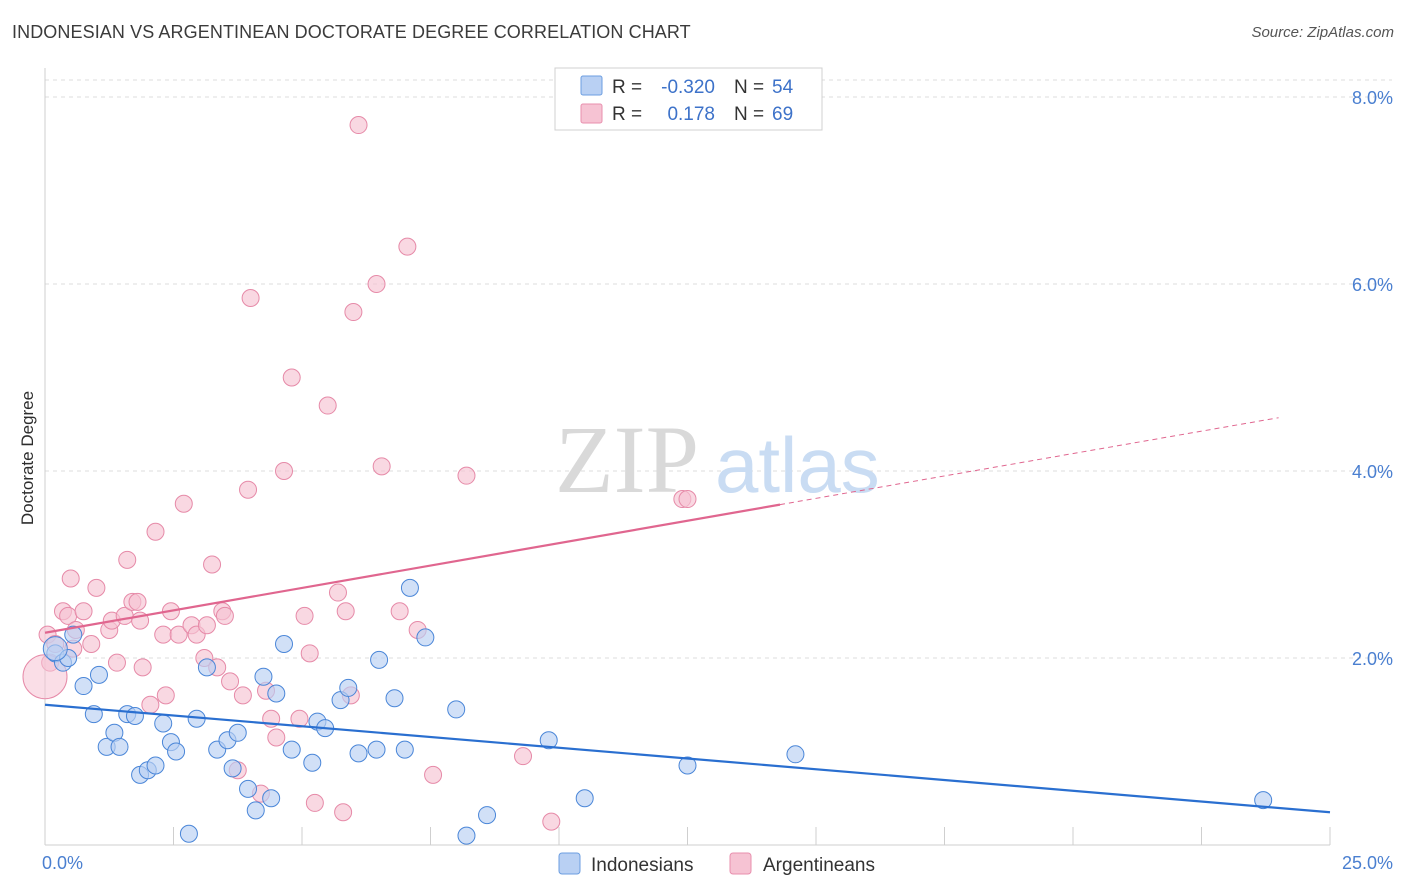  I want to click on series-legend: Indonesians Argentineans, so click(716, 864).